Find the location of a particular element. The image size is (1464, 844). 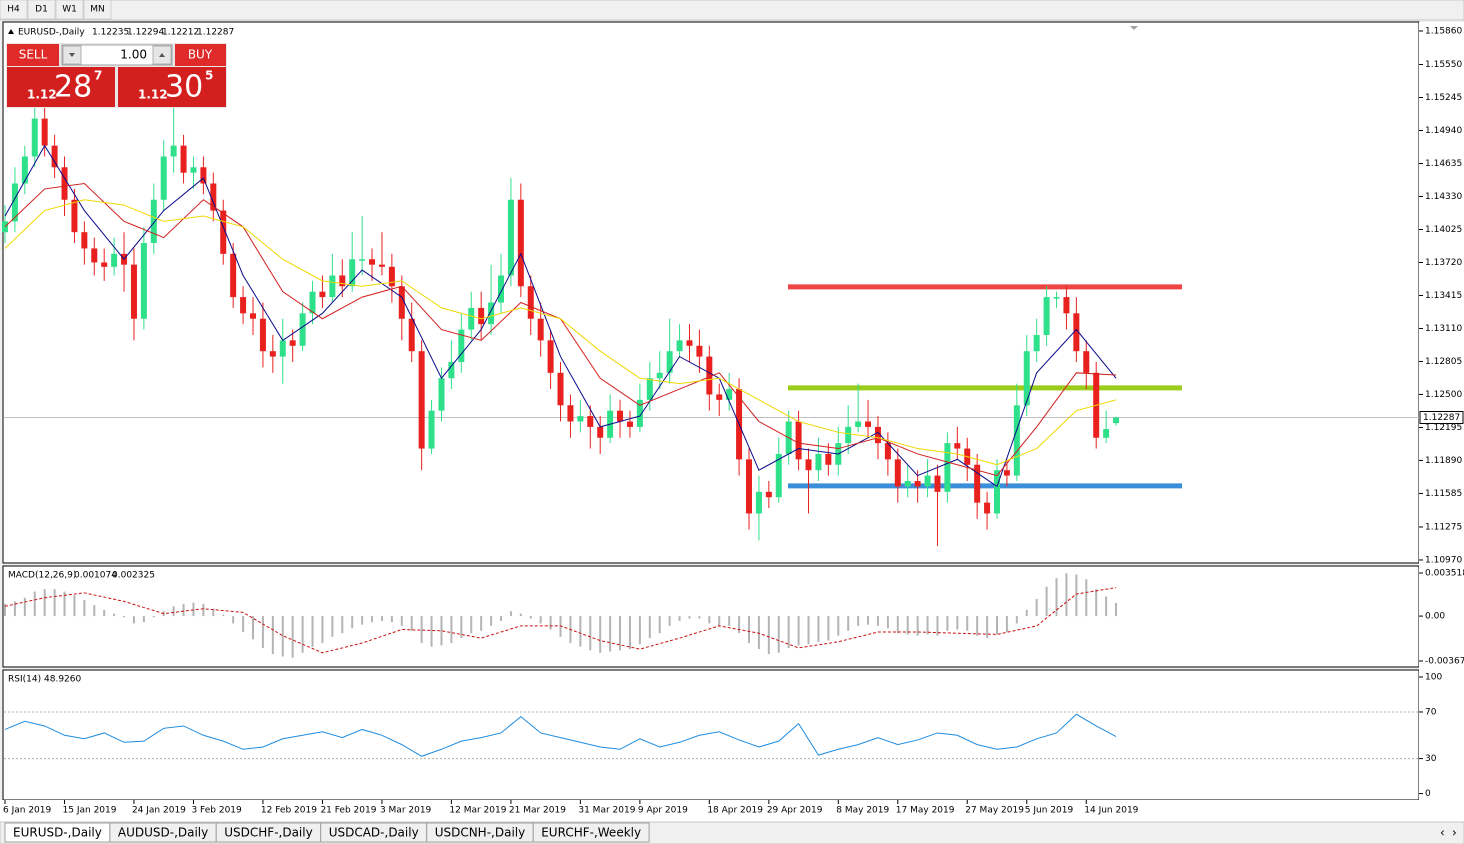

y-tick-label: 1.10970 is located at coordinates (1443, 560).